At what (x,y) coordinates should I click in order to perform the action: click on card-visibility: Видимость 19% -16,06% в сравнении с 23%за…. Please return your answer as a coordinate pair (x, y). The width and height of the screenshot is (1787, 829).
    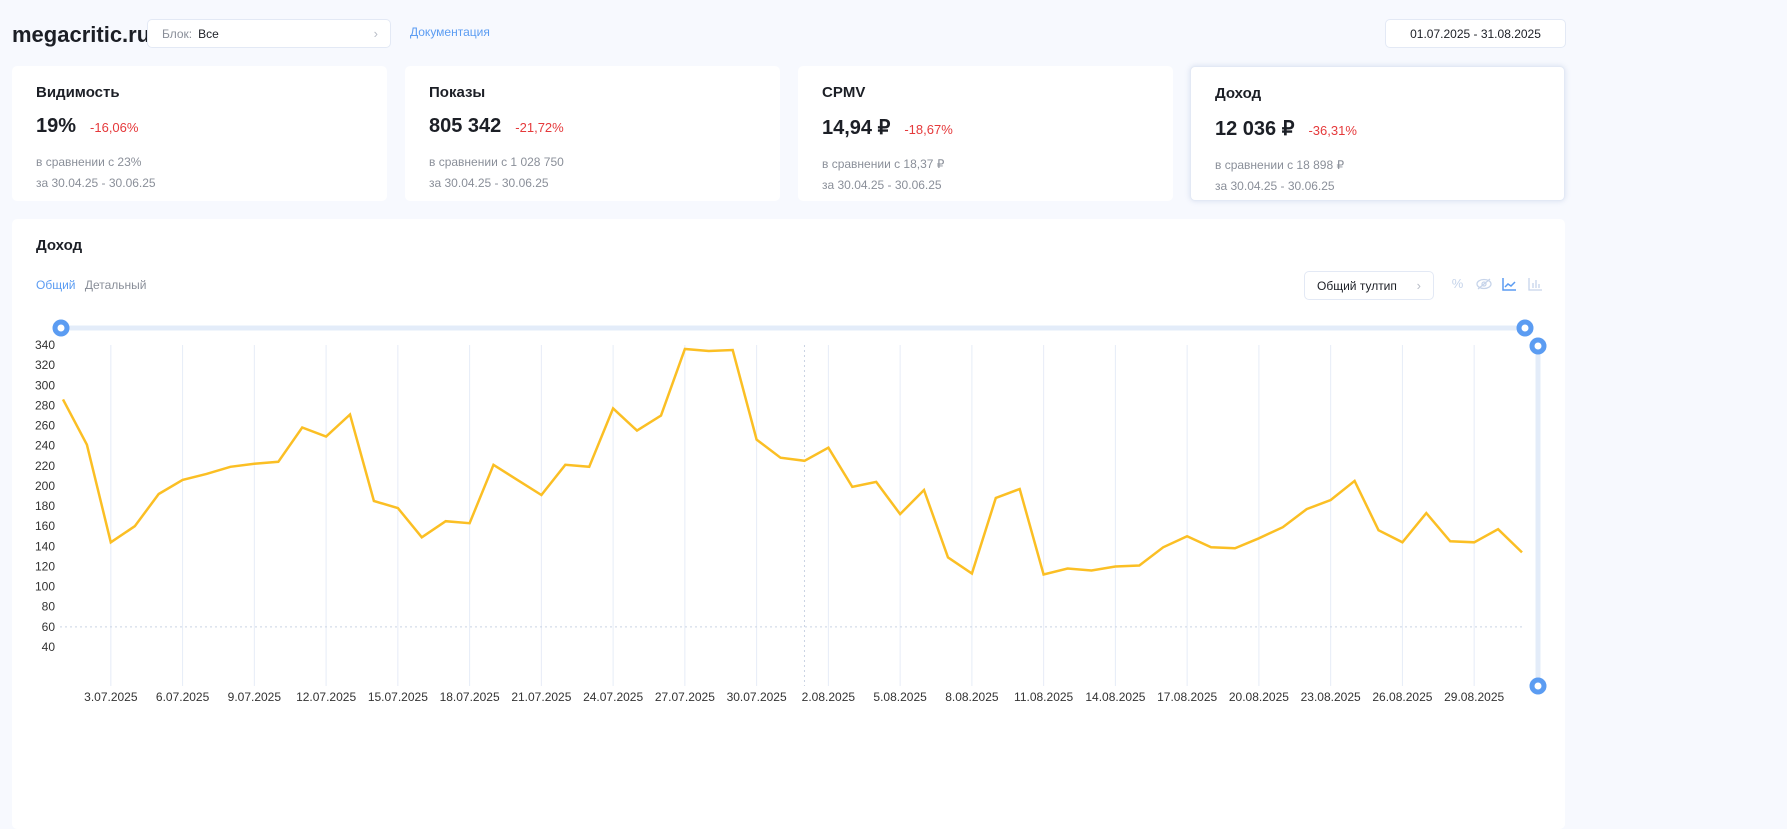
    Looking at the image, I should click on (199, 133).